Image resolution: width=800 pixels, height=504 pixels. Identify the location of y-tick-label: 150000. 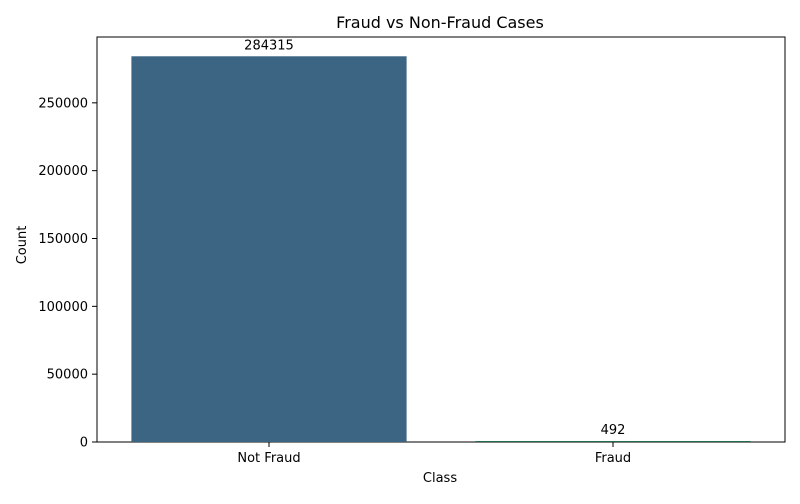
(63, 239).